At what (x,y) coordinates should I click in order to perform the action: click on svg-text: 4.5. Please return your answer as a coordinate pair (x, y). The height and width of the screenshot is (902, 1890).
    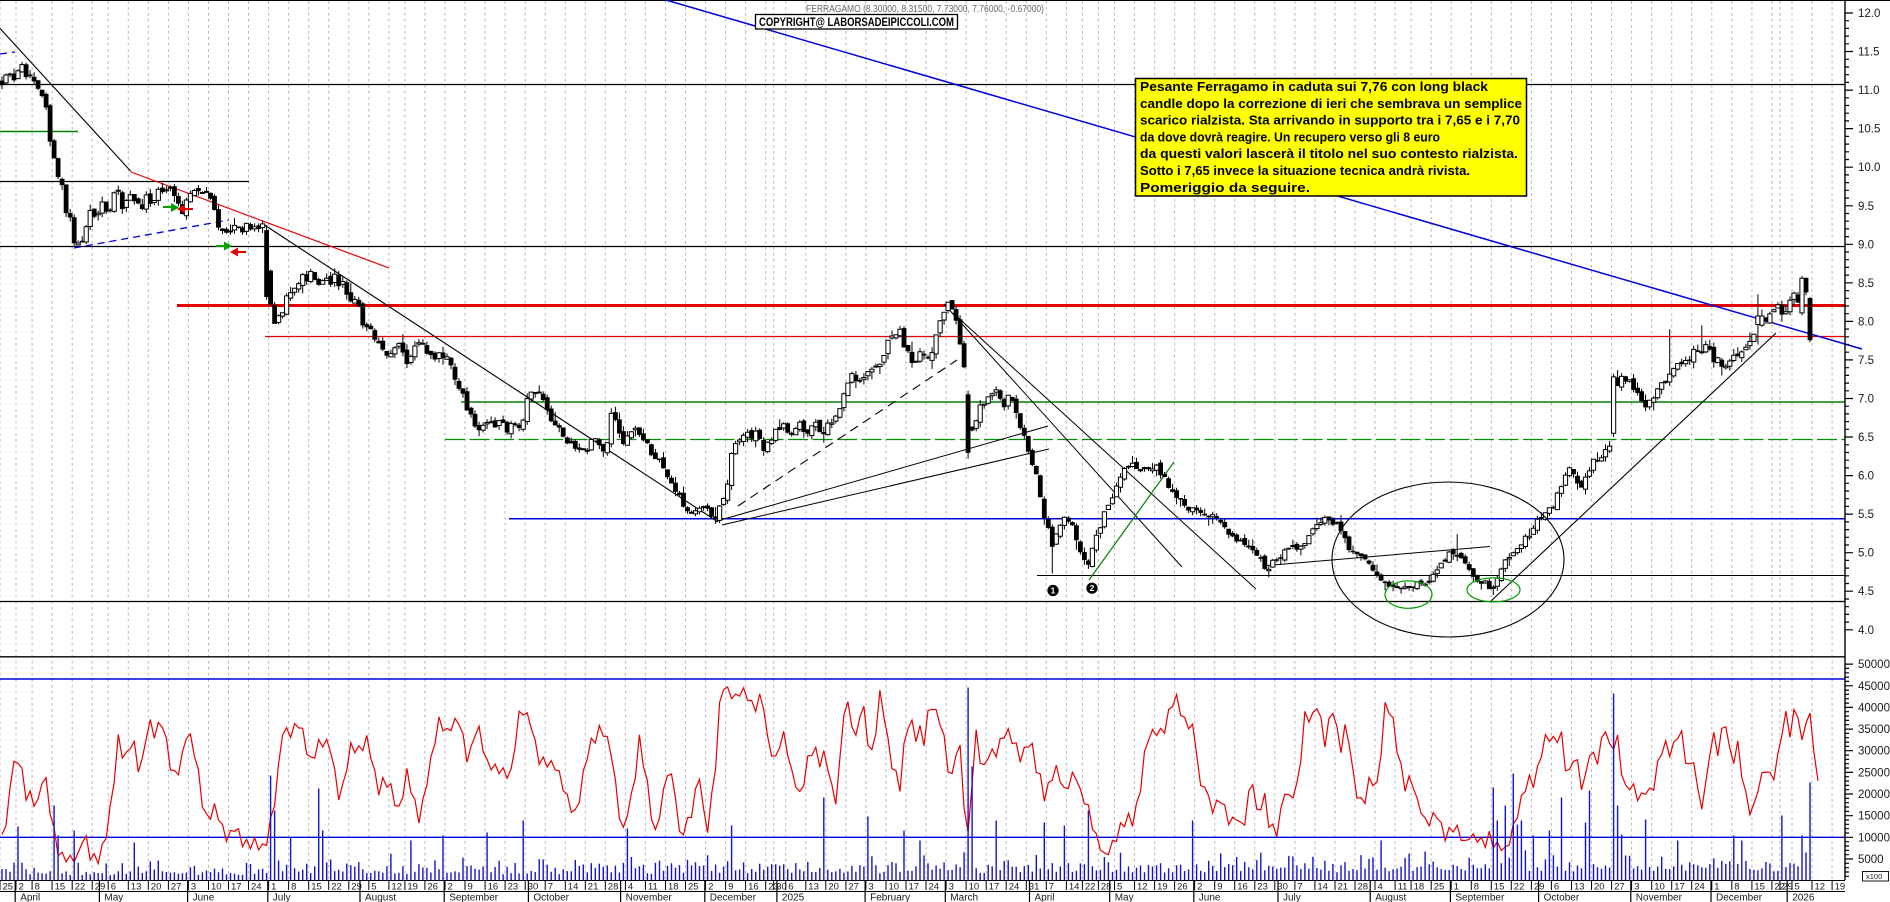
    Looking at the image, I should click on (1866, 592).